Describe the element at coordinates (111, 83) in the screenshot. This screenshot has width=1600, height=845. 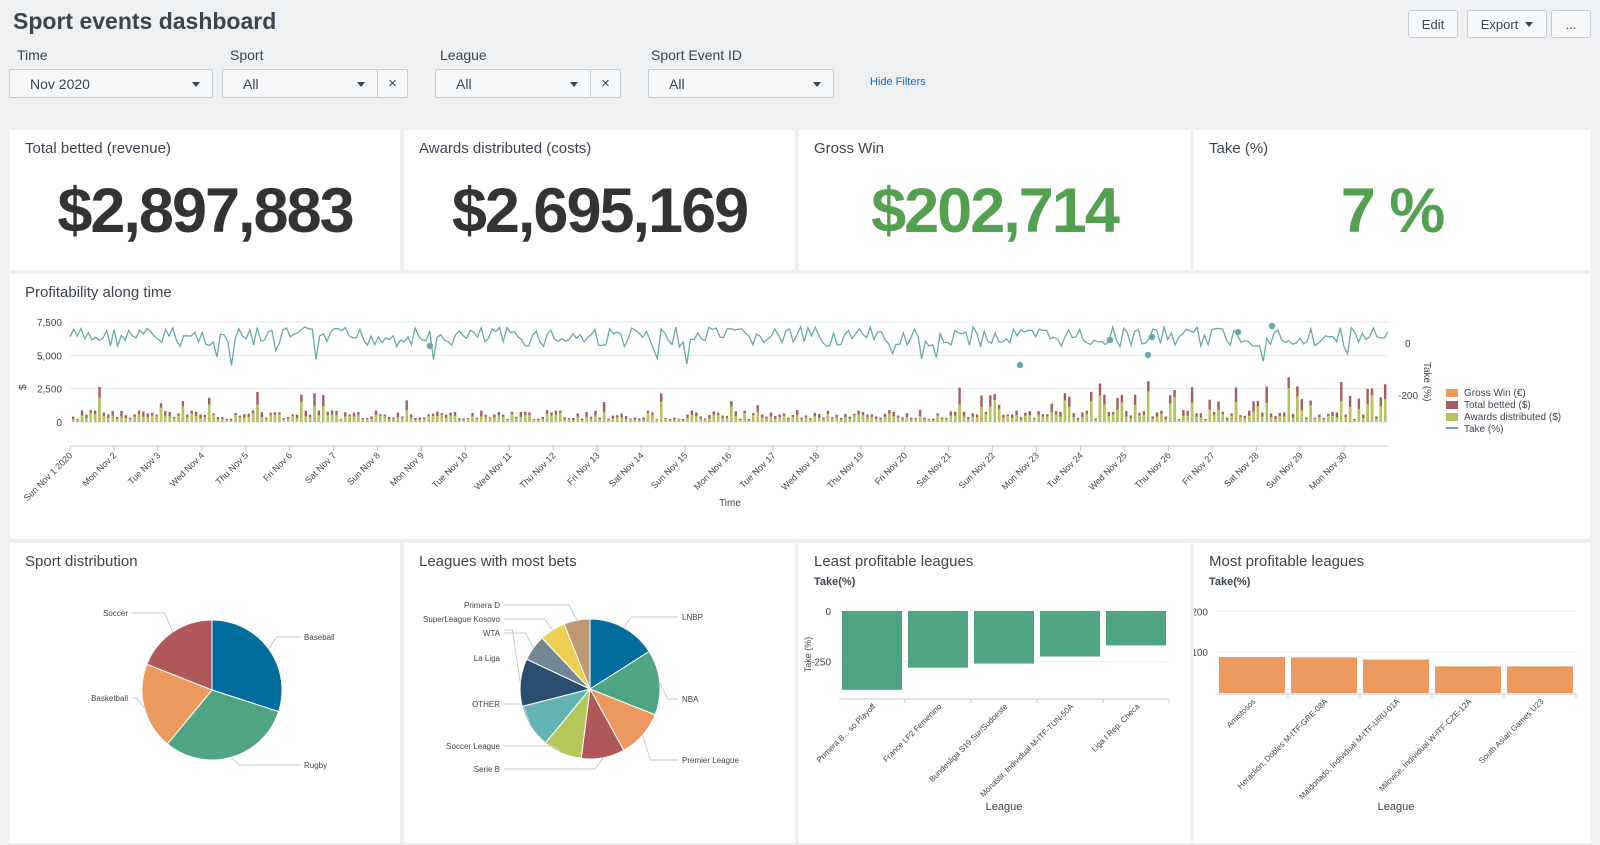
I see `time-filter-select: Nov 2020` at that location.